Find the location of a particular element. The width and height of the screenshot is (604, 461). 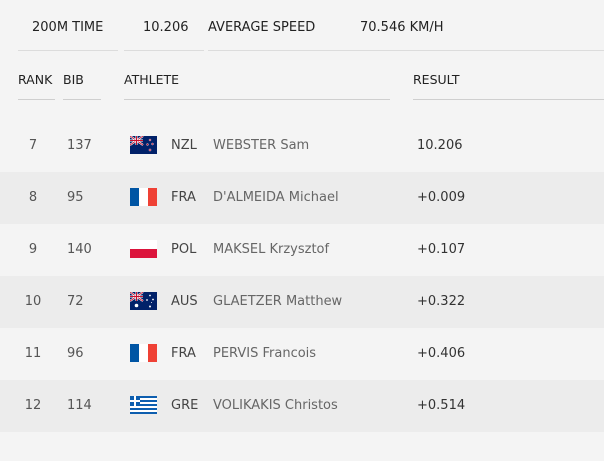

rank-cell: 11 is located at coordinates (33, 353).